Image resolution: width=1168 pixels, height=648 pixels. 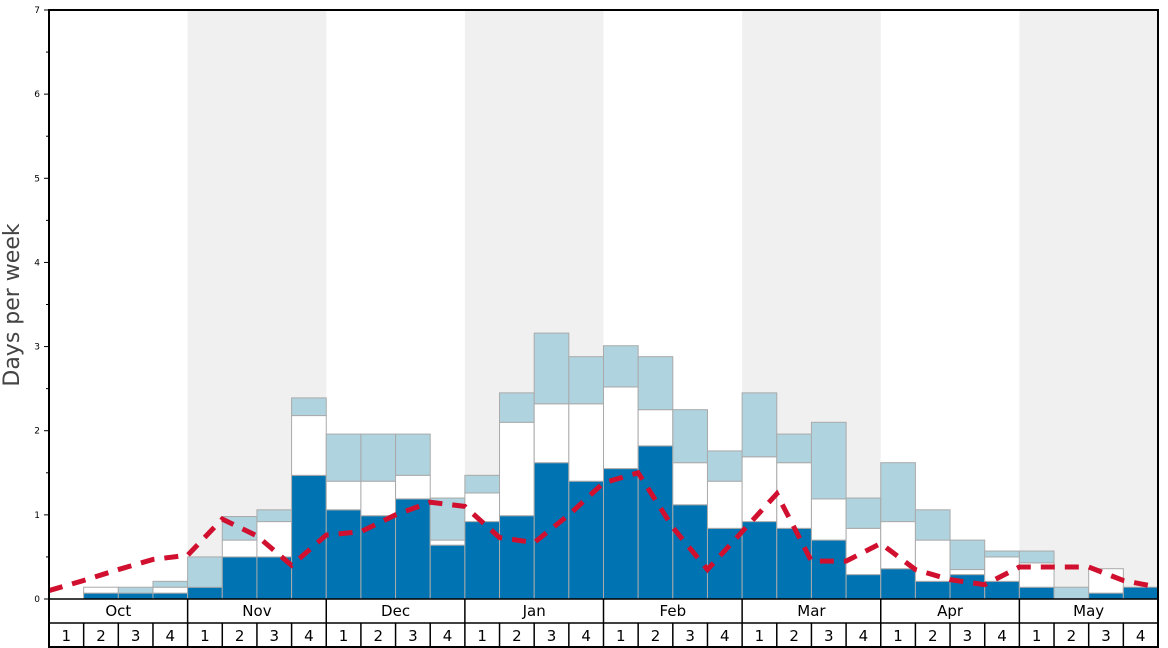 What do you see at coordinates (1088, 304) in the screenshot?
I see `month-shade-may` at bounding box center [1088, 304].